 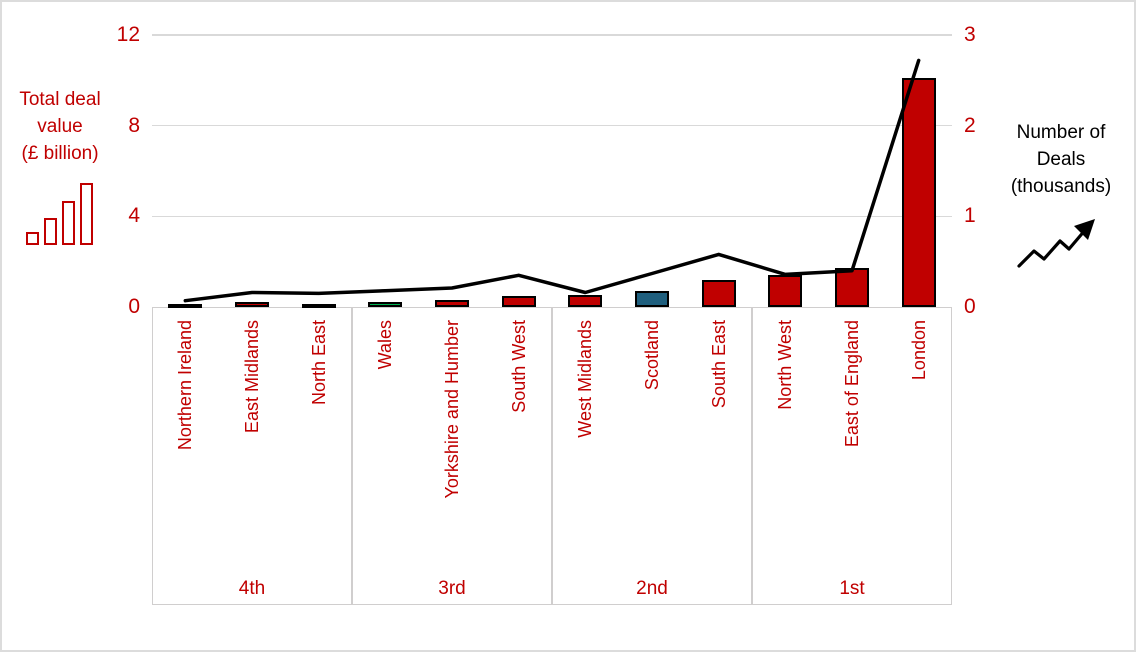 What do you see at coordinates (134, 125) in the screenshot?
I see `left-axis-tick: 8` at bounding box center [134, 125].